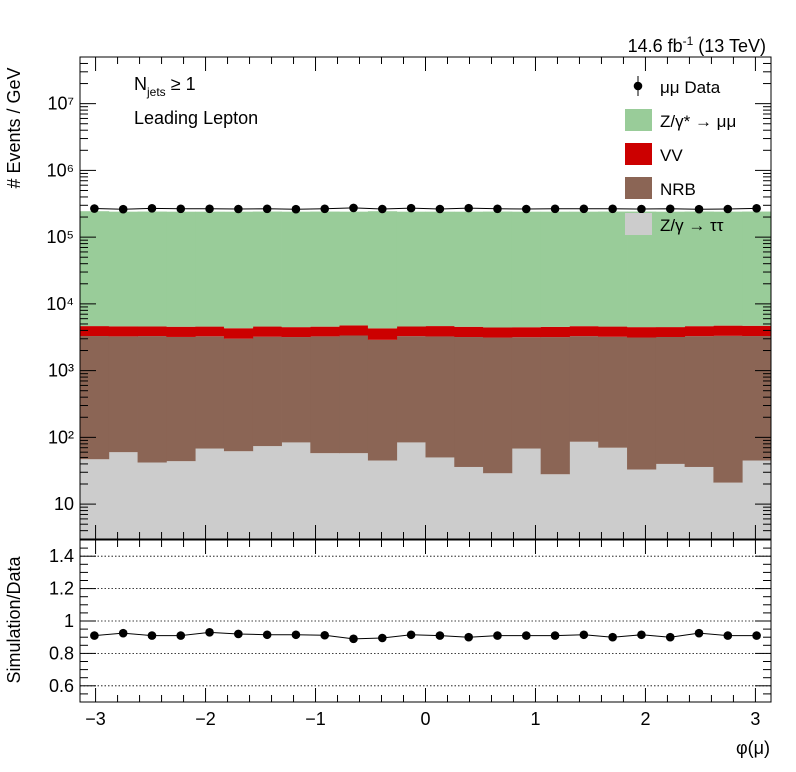  I want to click on y-tick-label: 10², so click(61, 437).